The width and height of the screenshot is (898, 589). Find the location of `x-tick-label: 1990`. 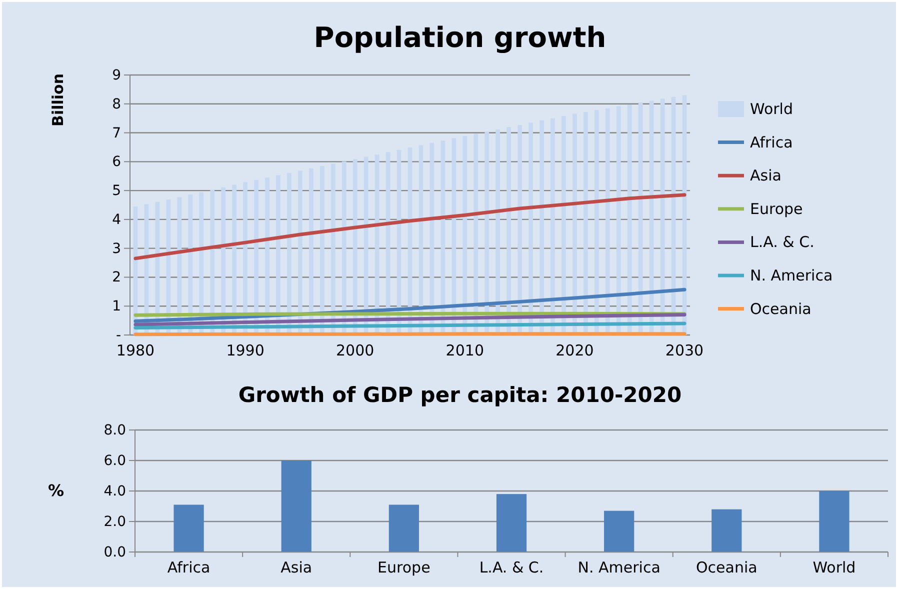

x-tick-label: 1990 is located at coordinates (245, 351).